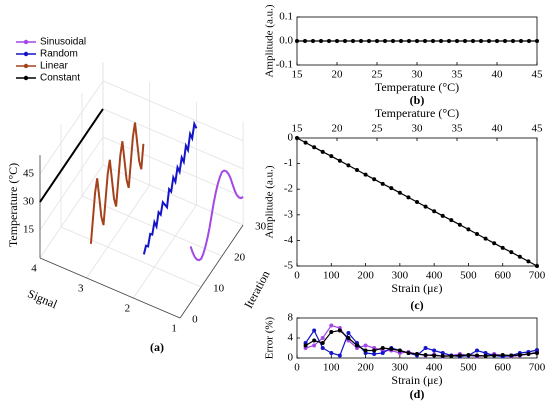 The image size is (550, 405). I want to click on y-tick-label: 0.0, so click(286, 41).